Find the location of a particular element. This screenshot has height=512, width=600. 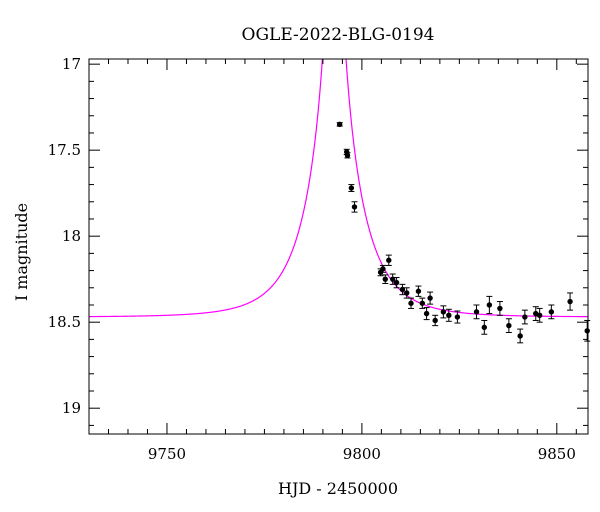

y-tick-label: 19 is located at coordinates (71, 408).